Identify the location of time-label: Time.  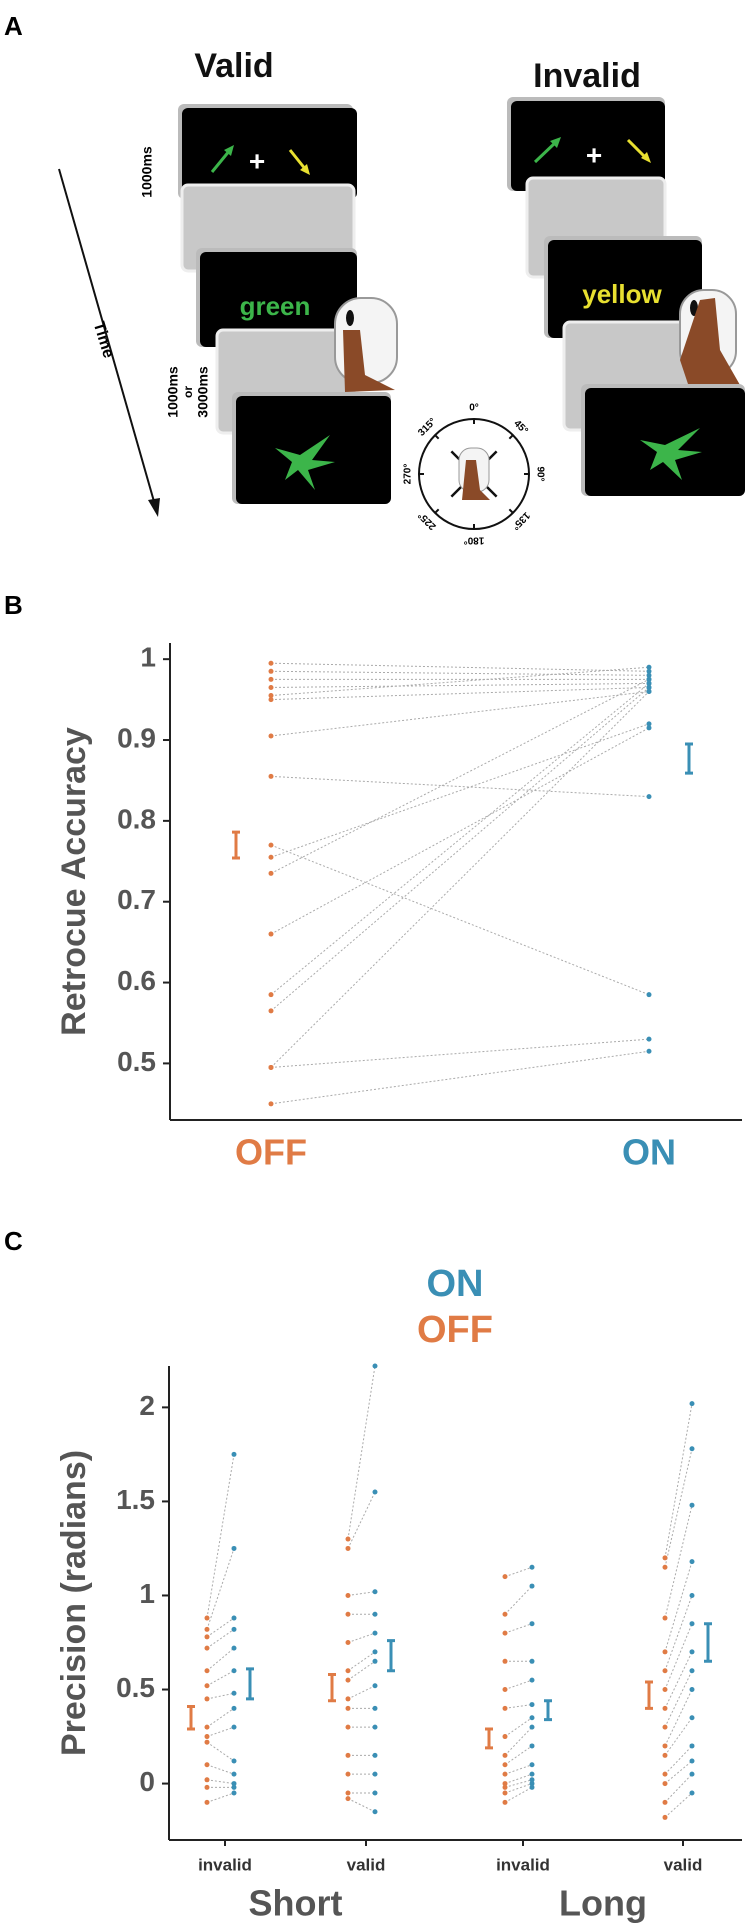
(103, 340).